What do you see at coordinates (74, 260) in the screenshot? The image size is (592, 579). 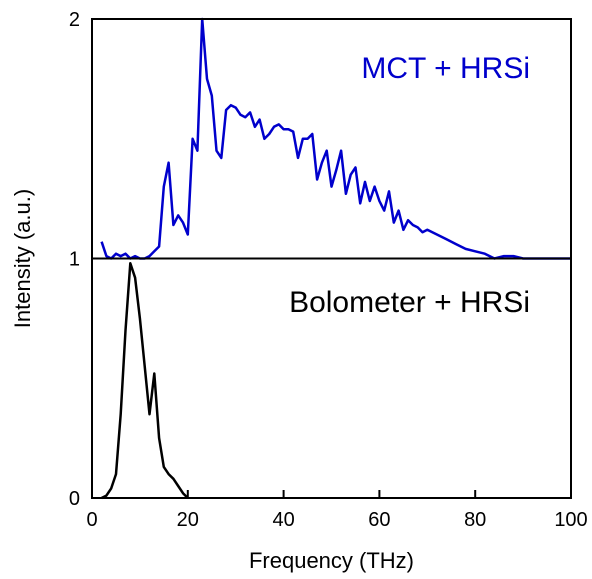 I see `y-tick-label: 1` at bounding box center [74, 260].